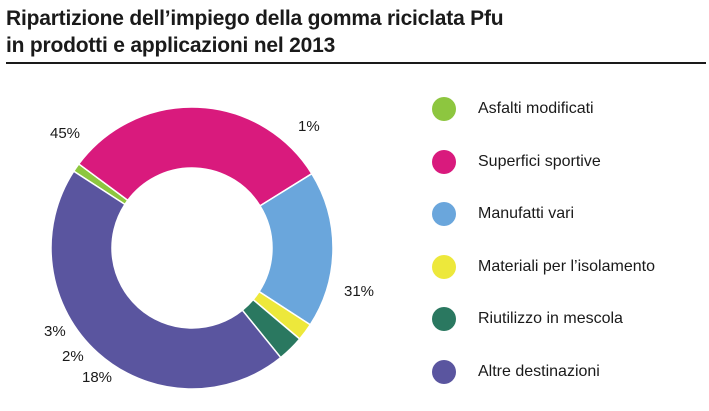  I want to click on legend-label-2: Manufatti vari, so click(526, 213).